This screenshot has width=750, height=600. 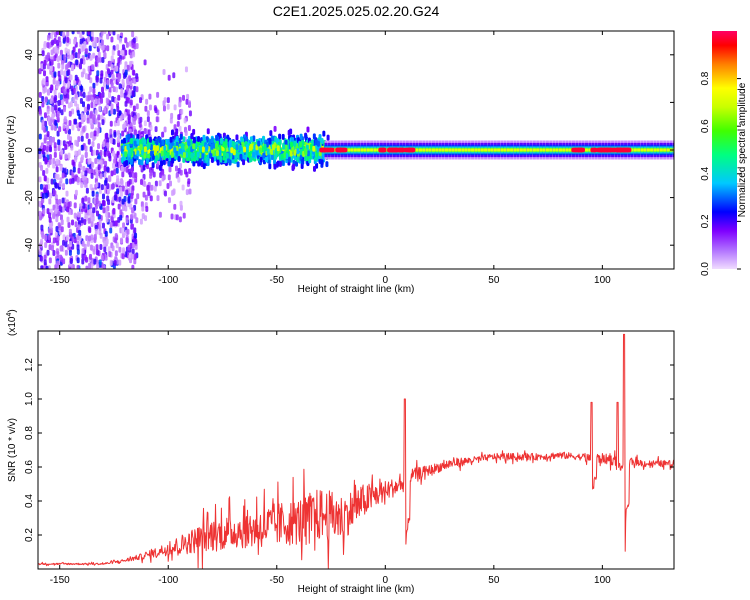 I want to click on colorbar-gradient, so click(x=724, y=150).